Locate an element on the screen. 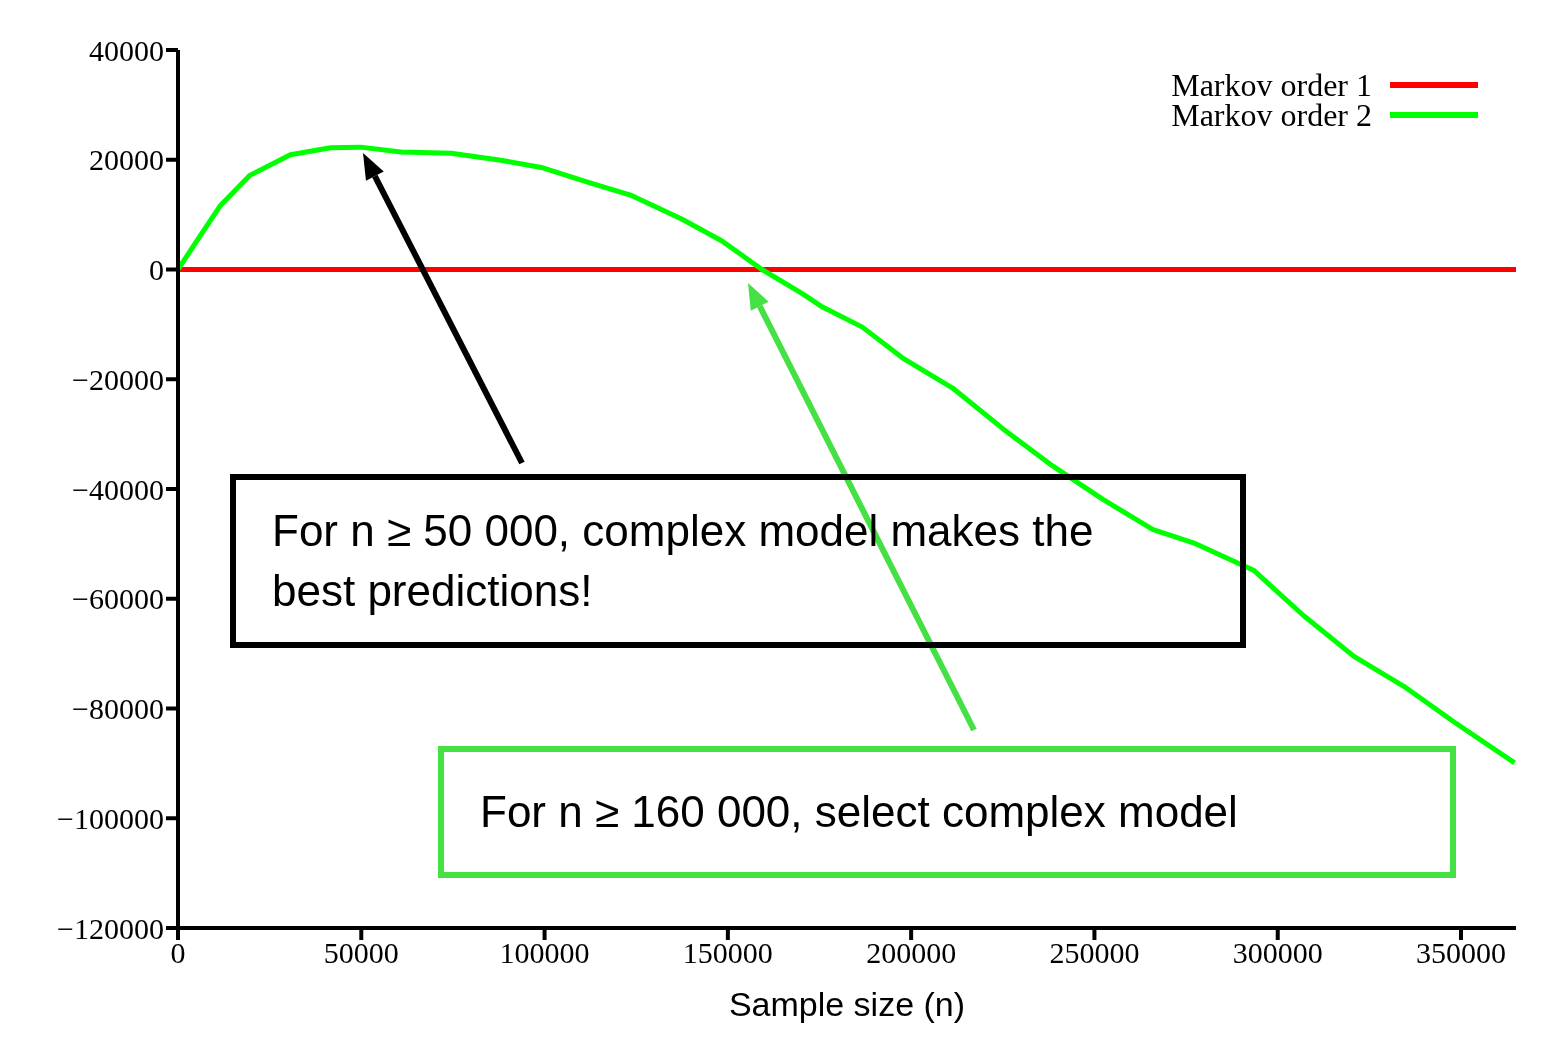 Image resolution: width=1554 pixels, height=1041 pixels. x-tick-label: 150000 is located at coordinates (727, 953).